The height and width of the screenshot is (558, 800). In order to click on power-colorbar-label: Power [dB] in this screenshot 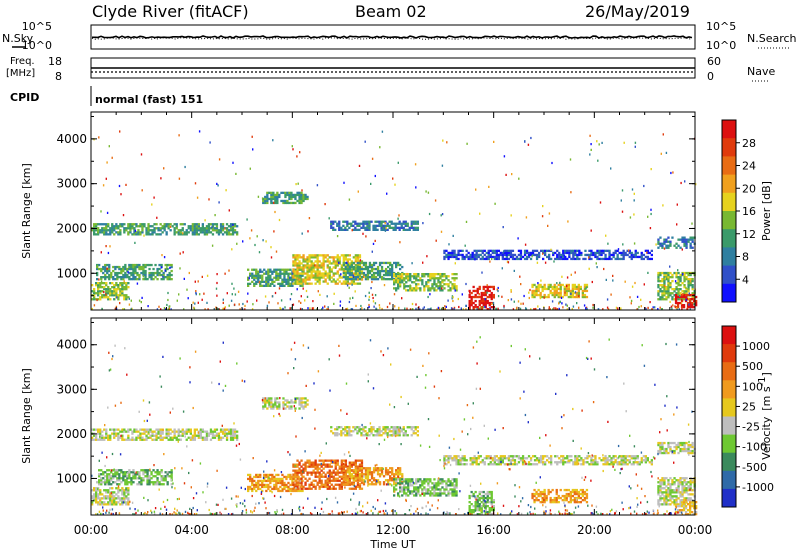, I will do `click(766, 211)`.